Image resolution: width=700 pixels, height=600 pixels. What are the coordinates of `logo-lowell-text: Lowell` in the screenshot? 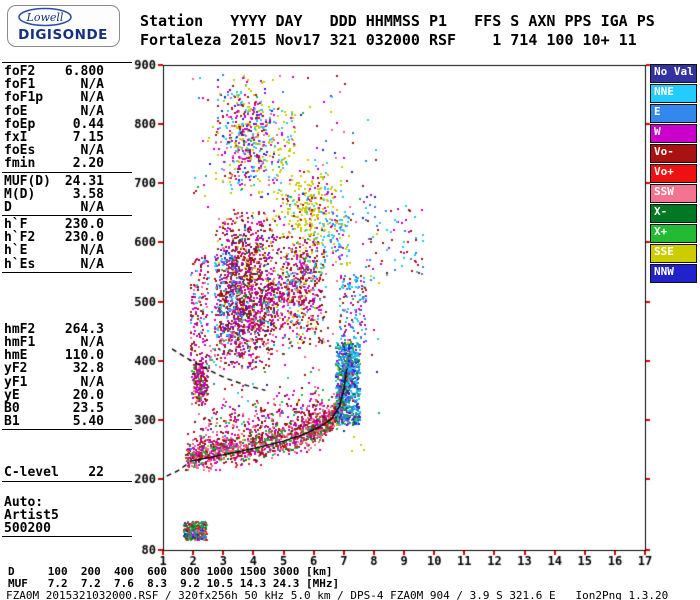 It's located at (45, 17).